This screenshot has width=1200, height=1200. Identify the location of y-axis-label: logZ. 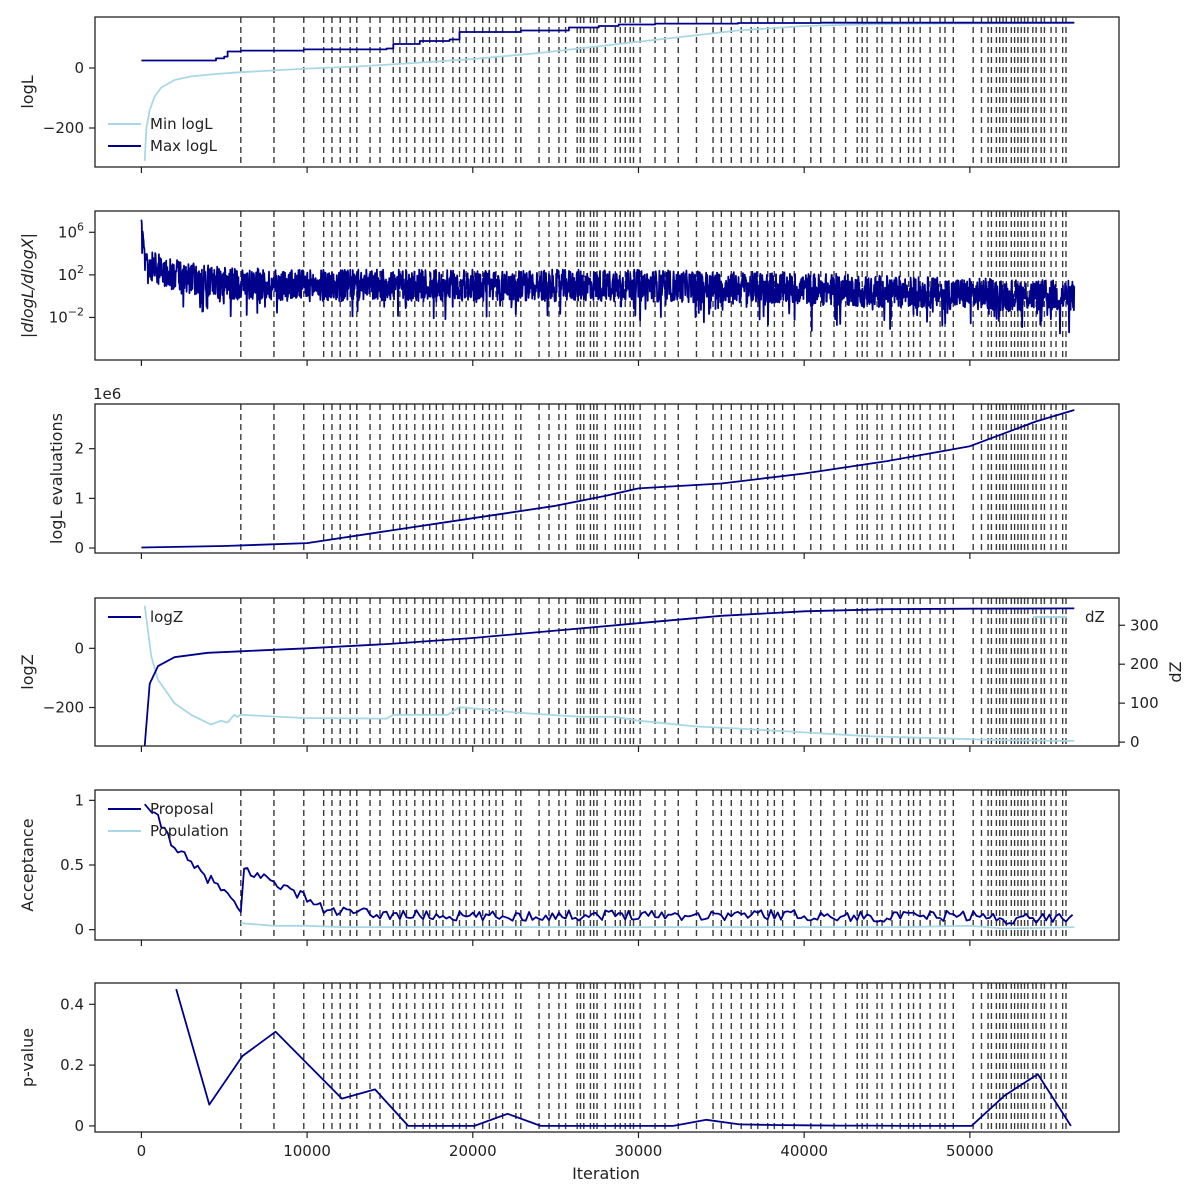
(27, 671).